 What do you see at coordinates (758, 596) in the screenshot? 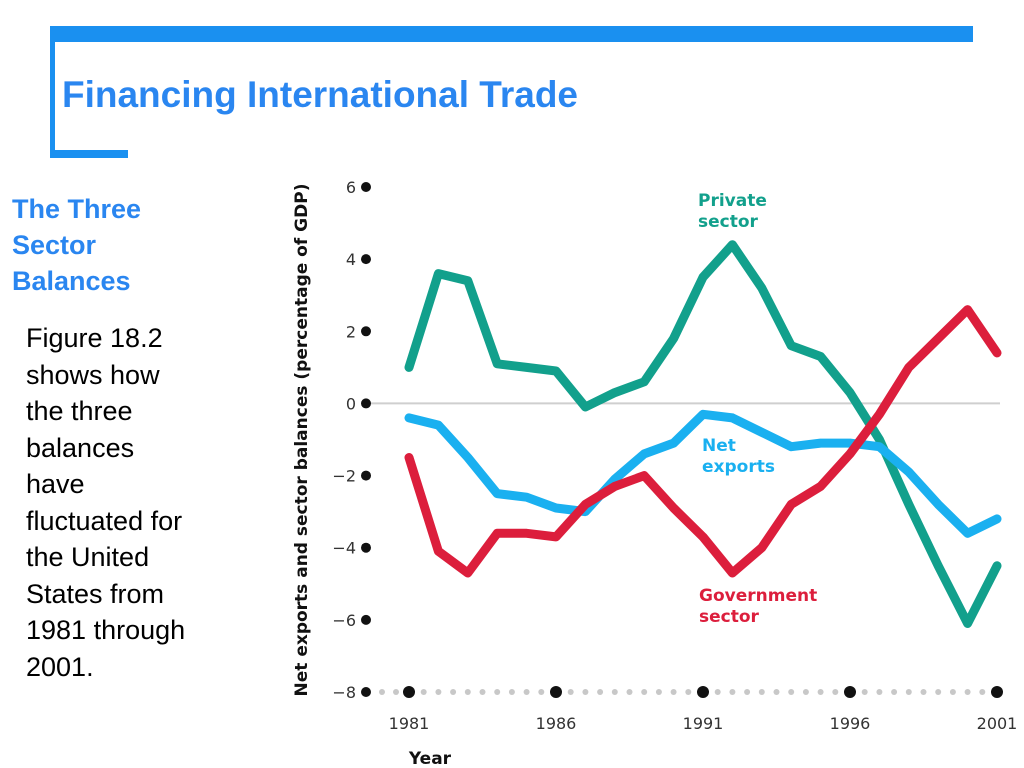
I see `series-label: Government` at bounding box center [758, 596].